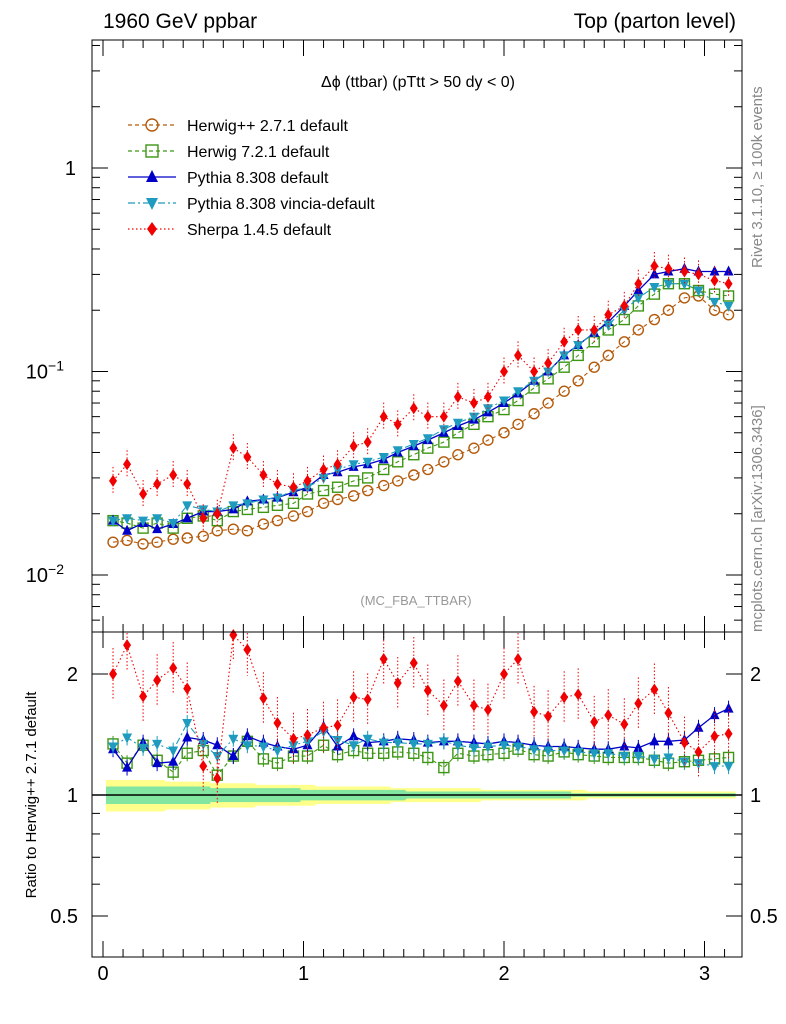 This screenshot has height=1024, width=786. What do you see at coordinates (755, 675) in the screenshot?
I see `ratio-tick-label-right: 2` at bounding box center [755, 675].